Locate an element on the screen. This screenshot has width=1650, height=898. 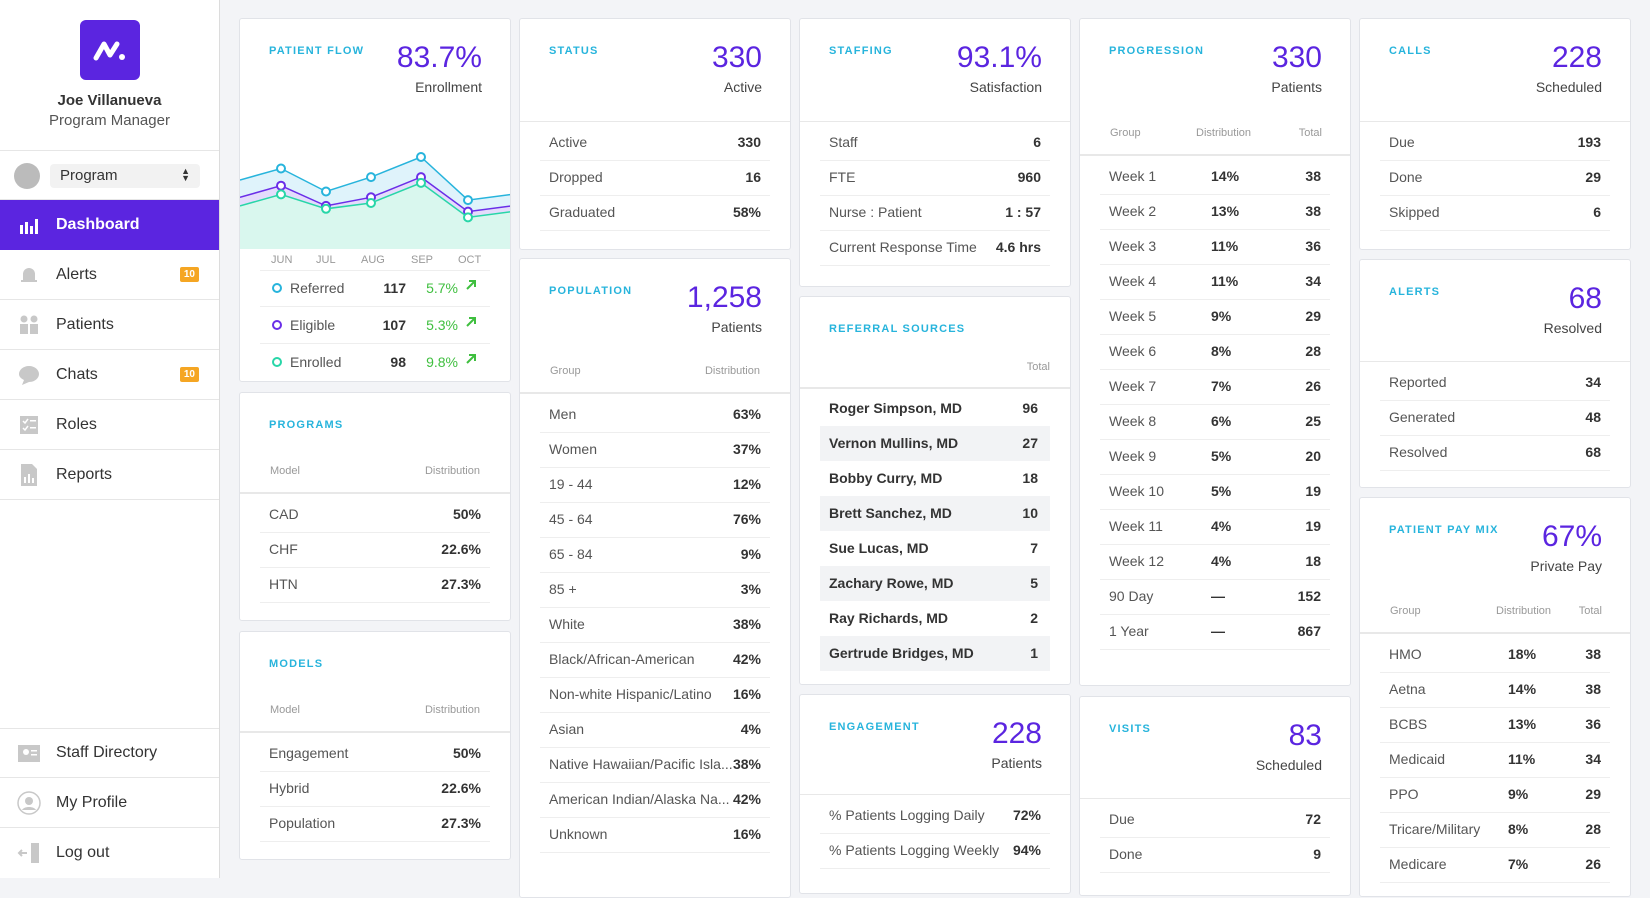
card-title: ENGAGEMENT is located at coordinates (874, 727).